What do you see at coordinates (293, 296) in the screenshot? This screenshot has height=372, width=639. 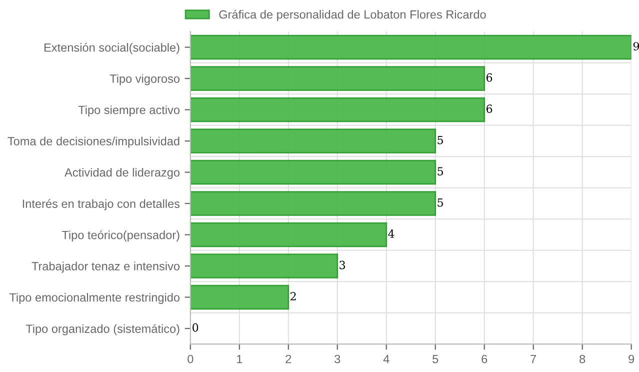 I see `data-label: 2` at bounding box center [293, 296].